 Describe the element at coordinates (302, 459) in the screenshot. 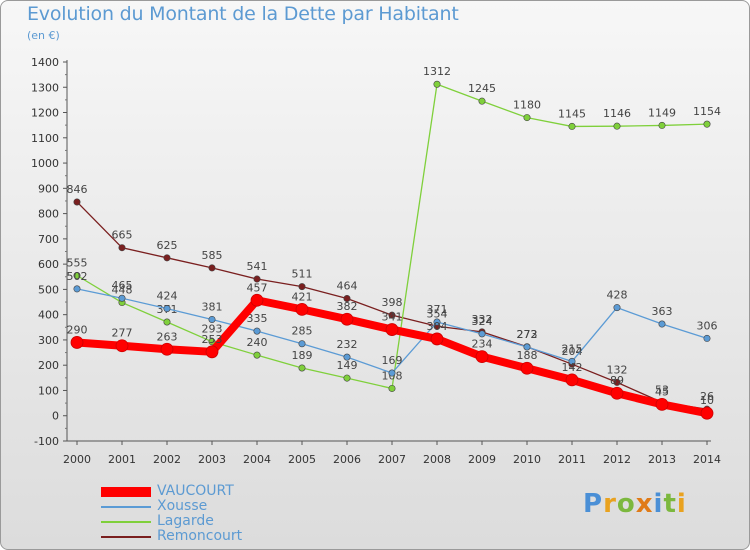

I see `x-tick-label: 2005` at that location.